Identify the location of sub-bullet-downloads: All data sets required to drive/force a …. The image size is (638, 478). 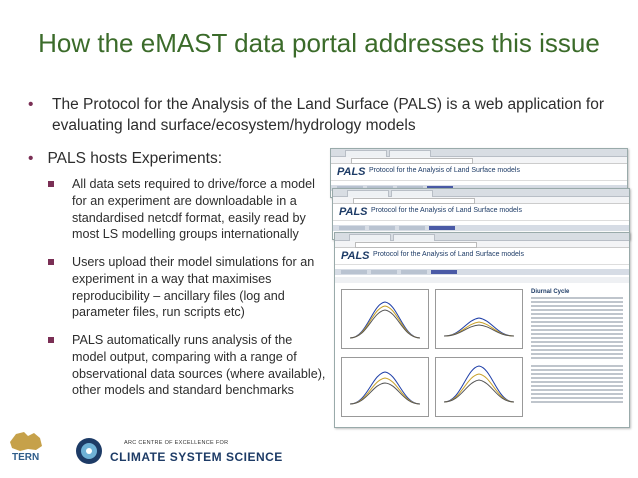
(187, 209).